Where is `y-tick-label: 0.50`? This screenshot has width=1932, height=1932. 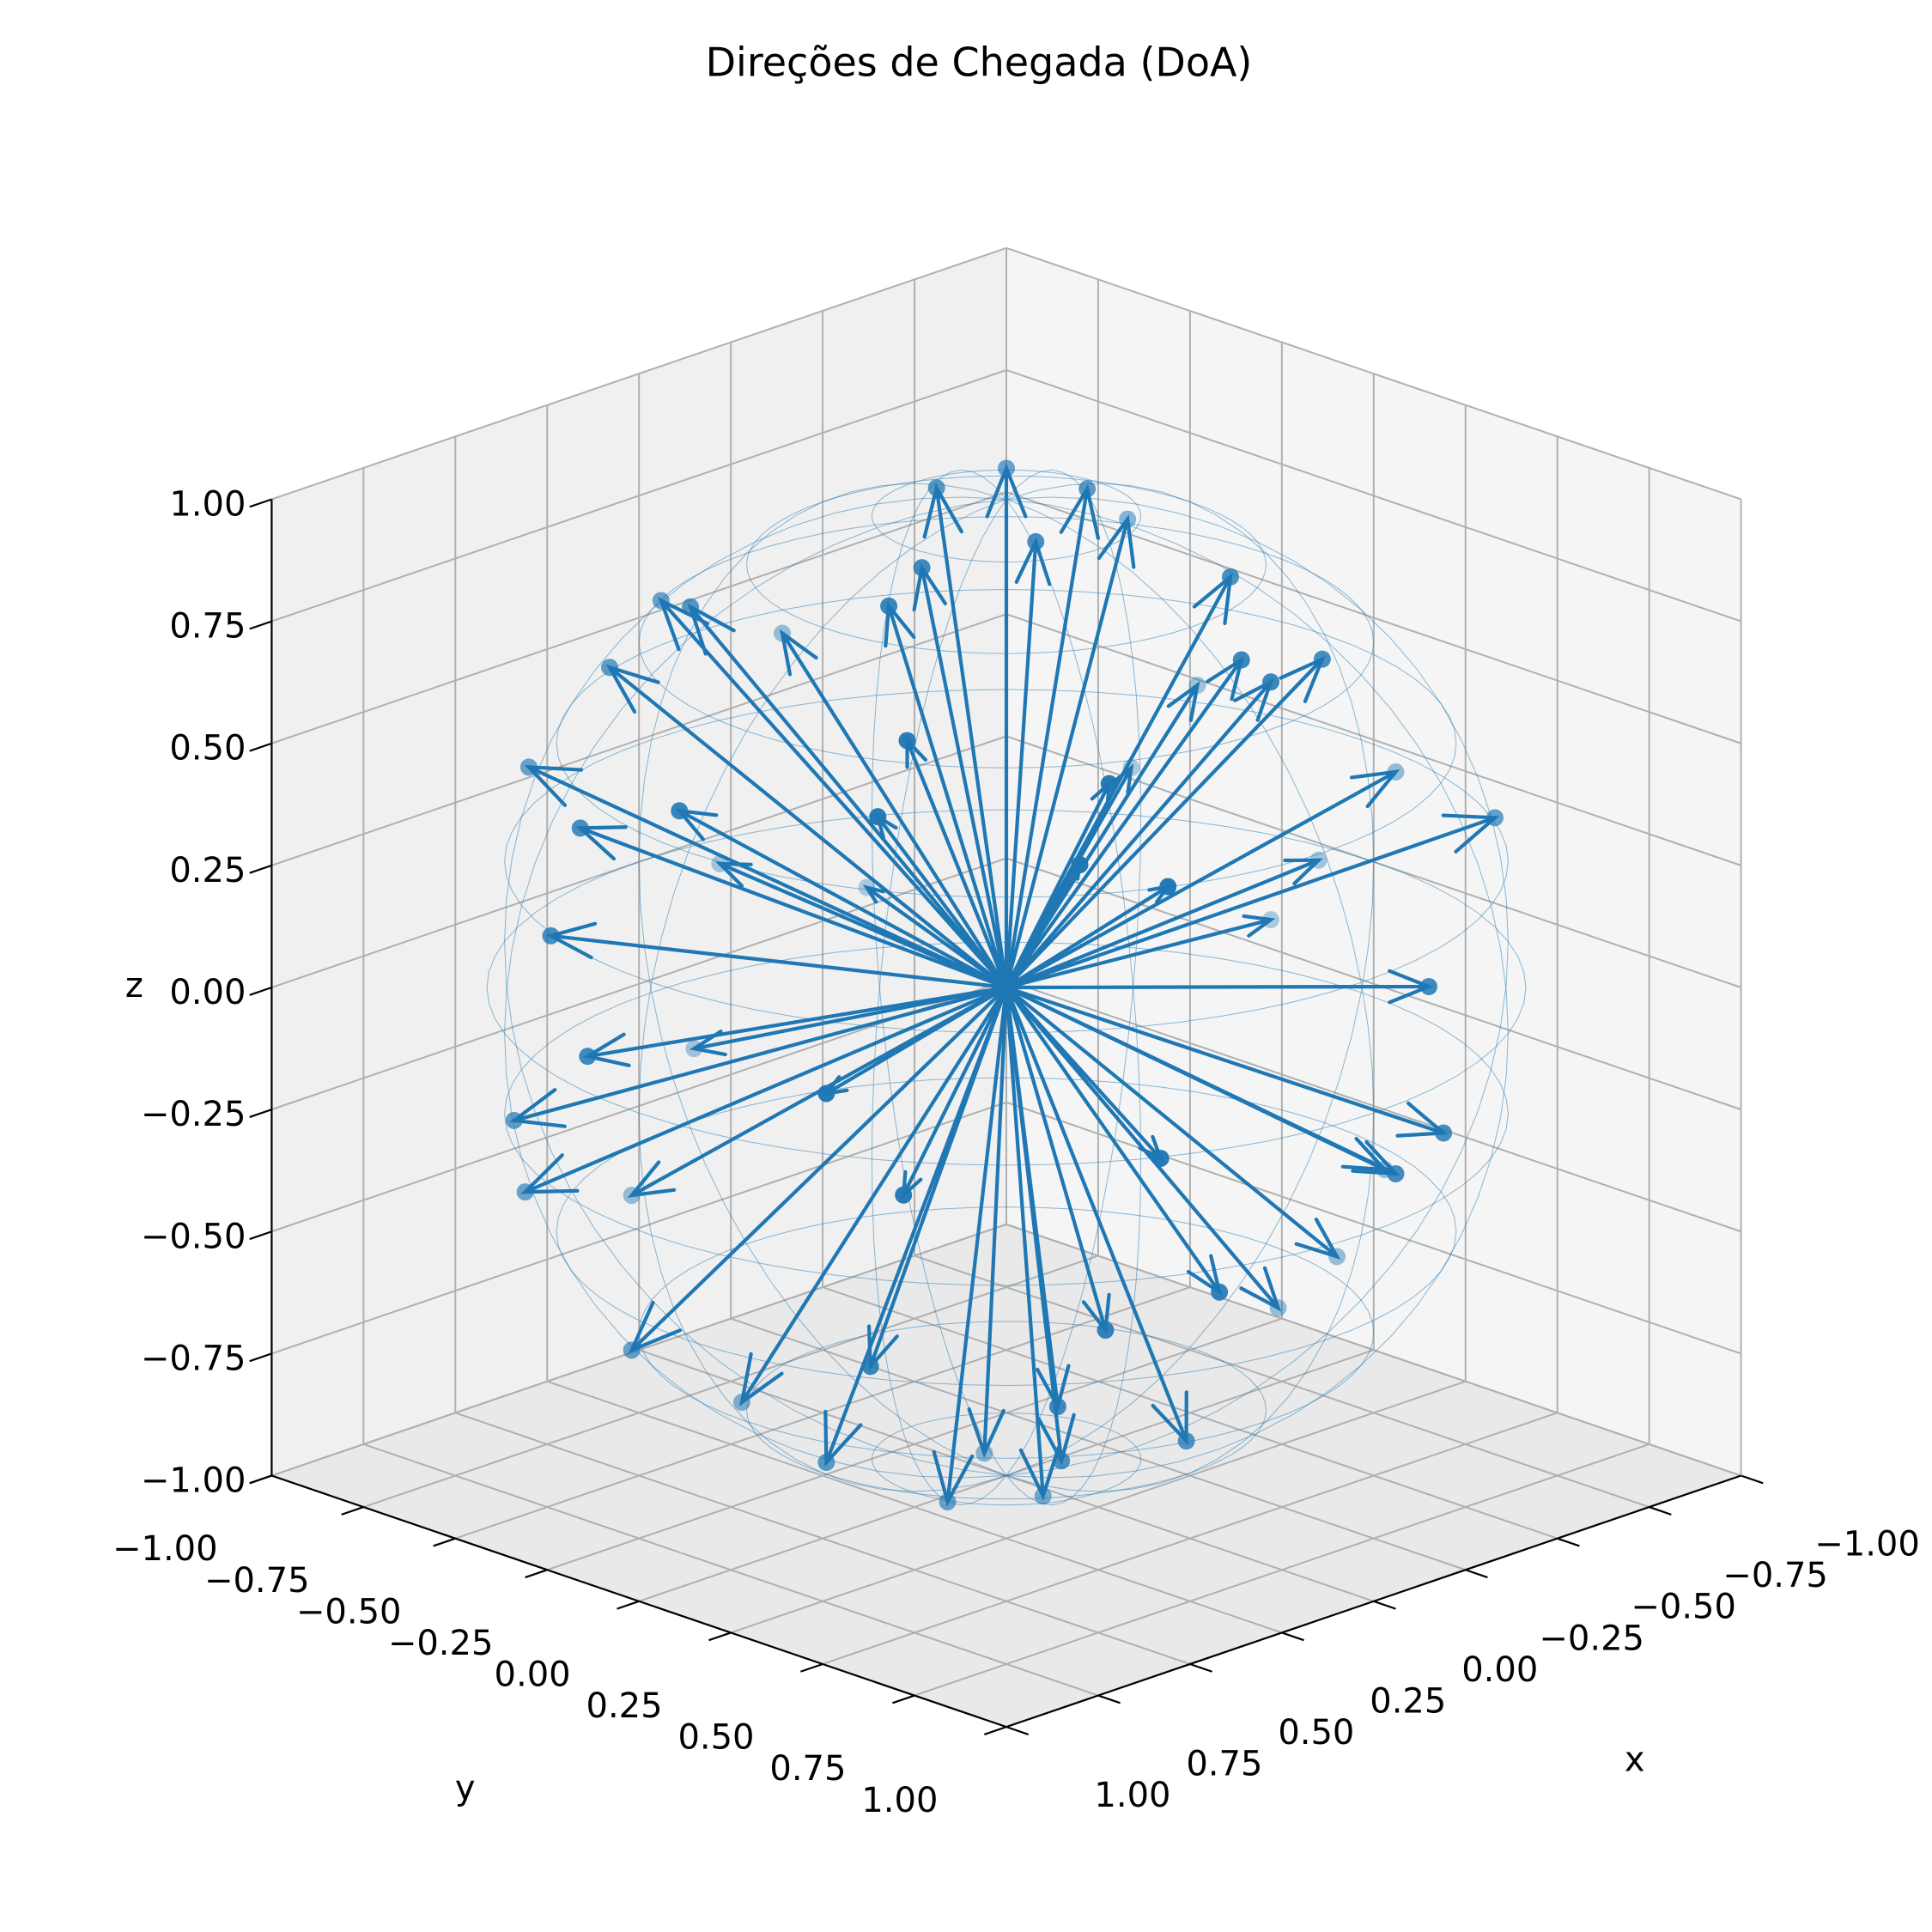
y-tick-label: 0.50 is located at coordinates (715, 1738).